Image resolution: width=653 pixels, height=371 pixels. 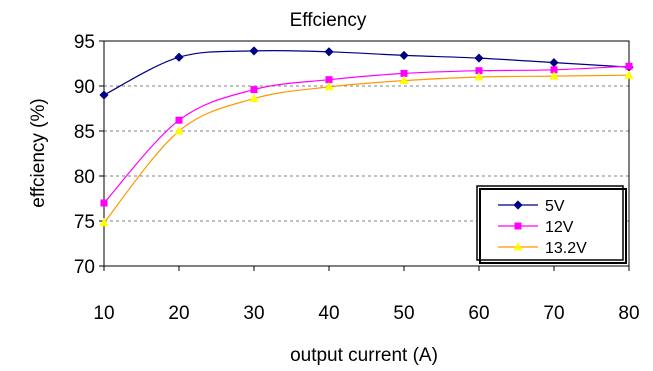 I want to click on x-tick-label: 70, so click(x=553, y=313).